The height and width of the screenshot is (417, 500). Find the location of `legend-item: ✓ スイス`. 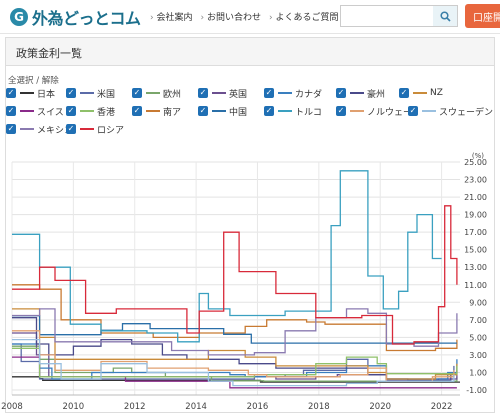

legend-item: ✓ スイス is located at coordinates (35, 111).